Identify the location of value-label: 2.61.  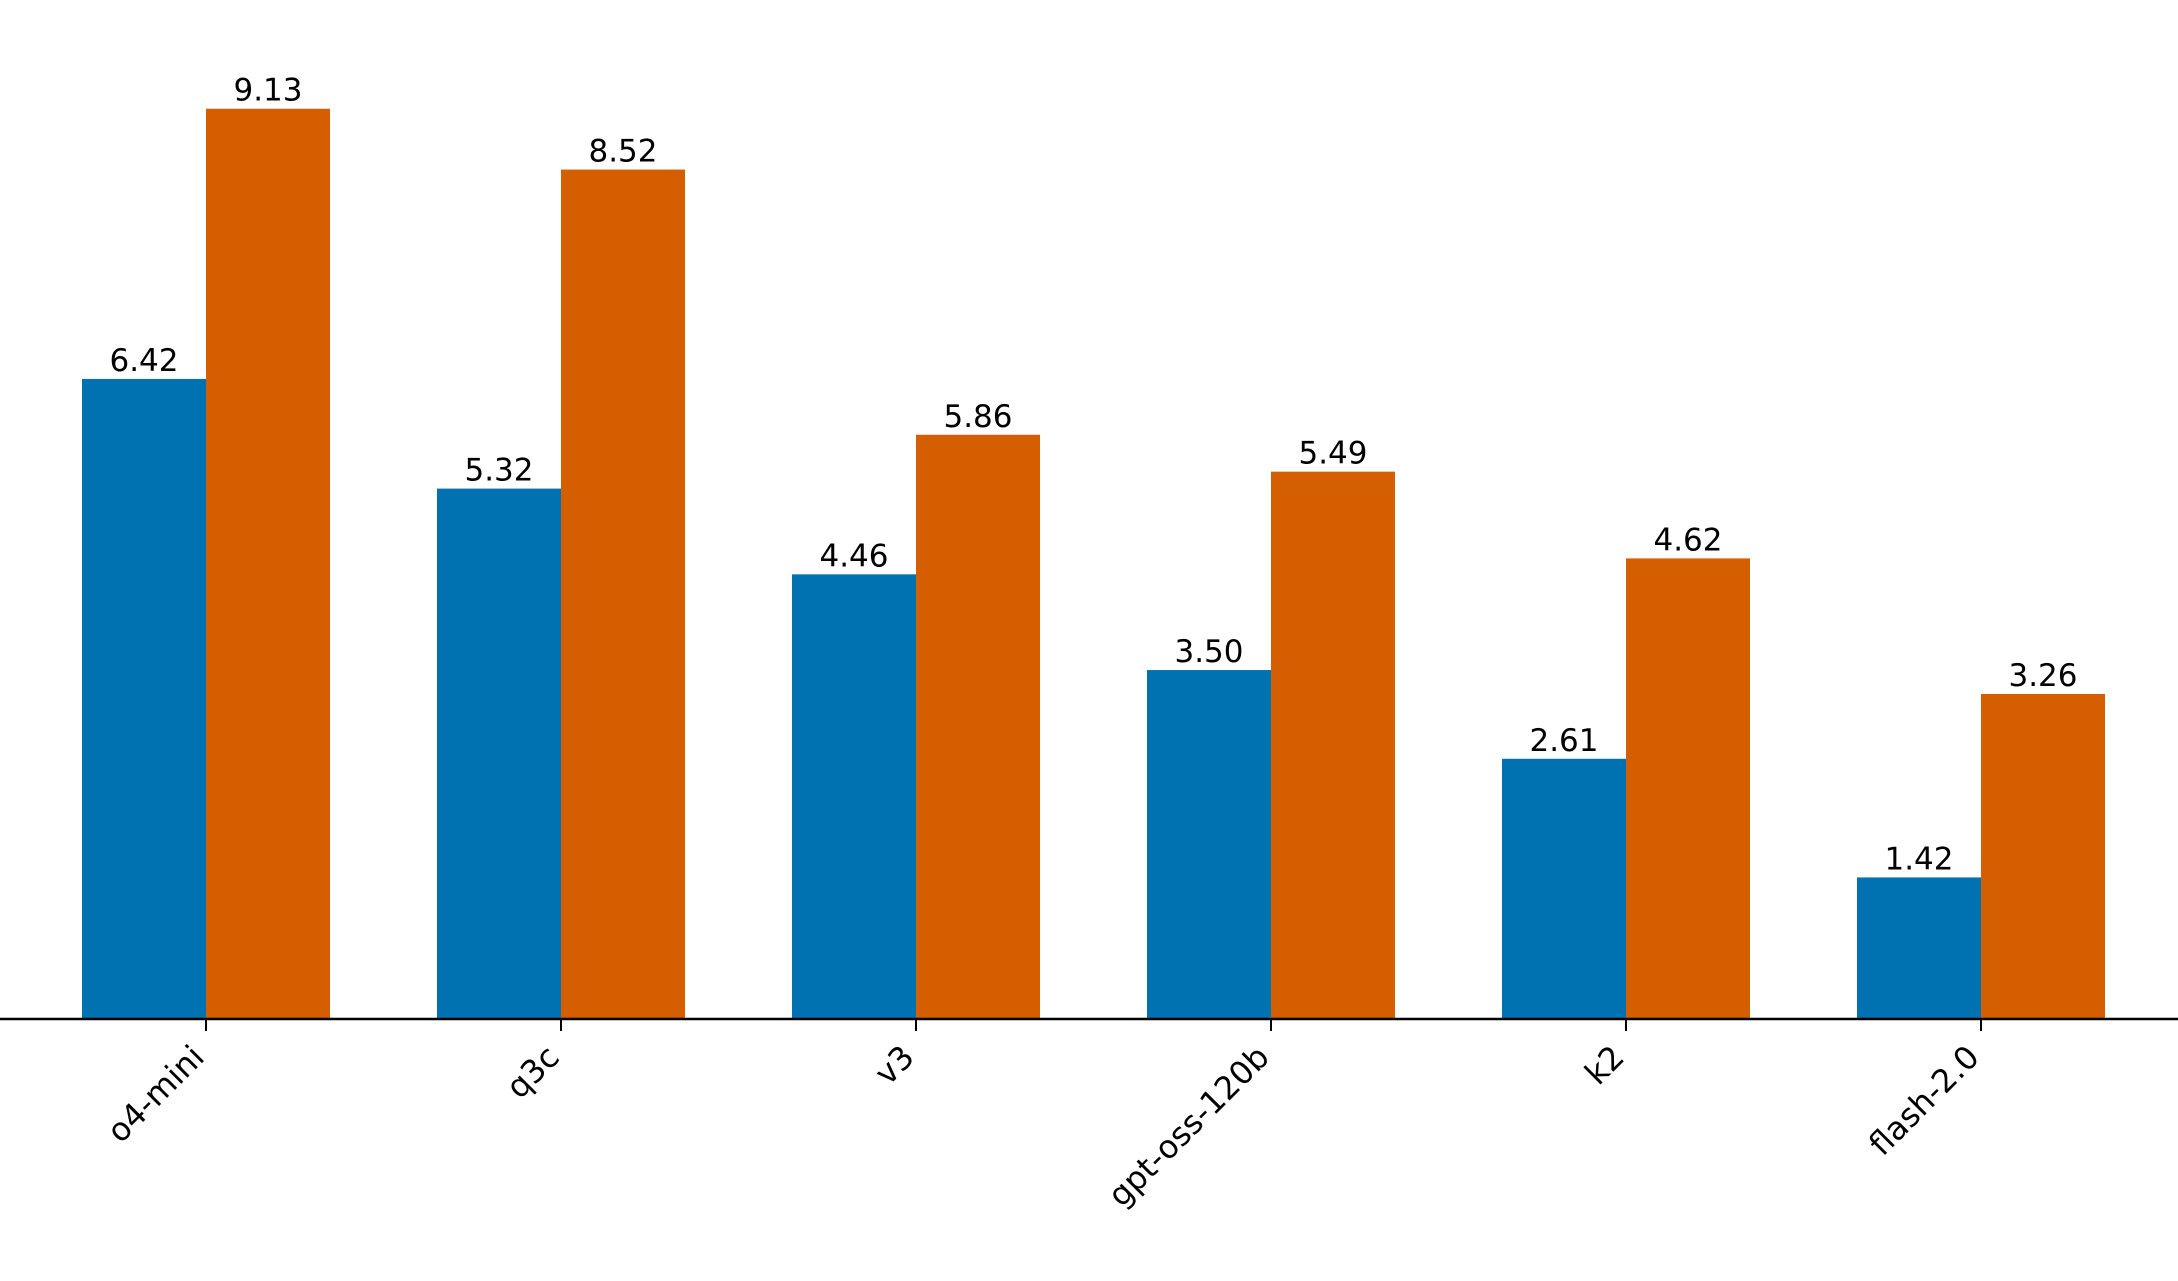
(1563, 741).